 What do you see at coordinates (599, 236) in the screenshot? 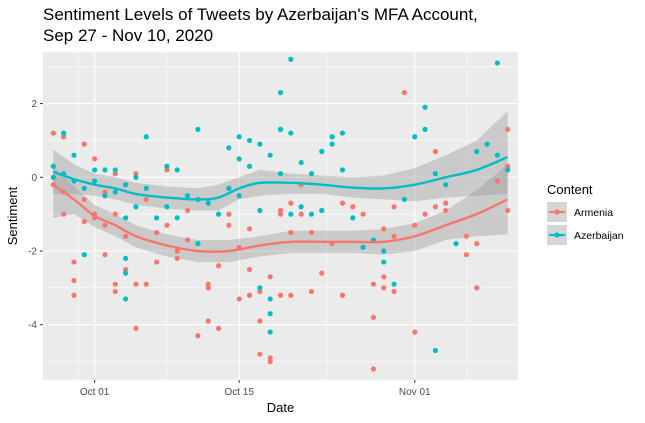
I see `legend-label-azerbaijan: Azerbaijan` at bounding box center [599, 236].